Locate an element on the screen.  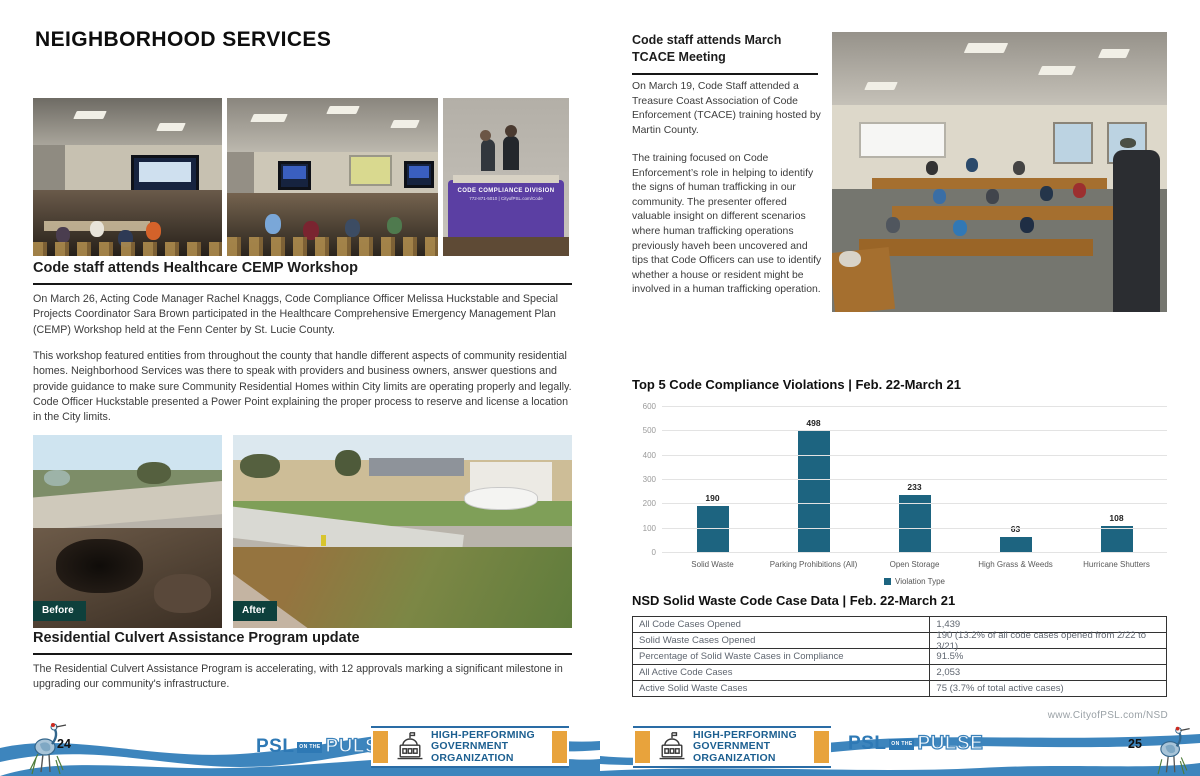
legend-swatch is located at coordinates (888, 581).